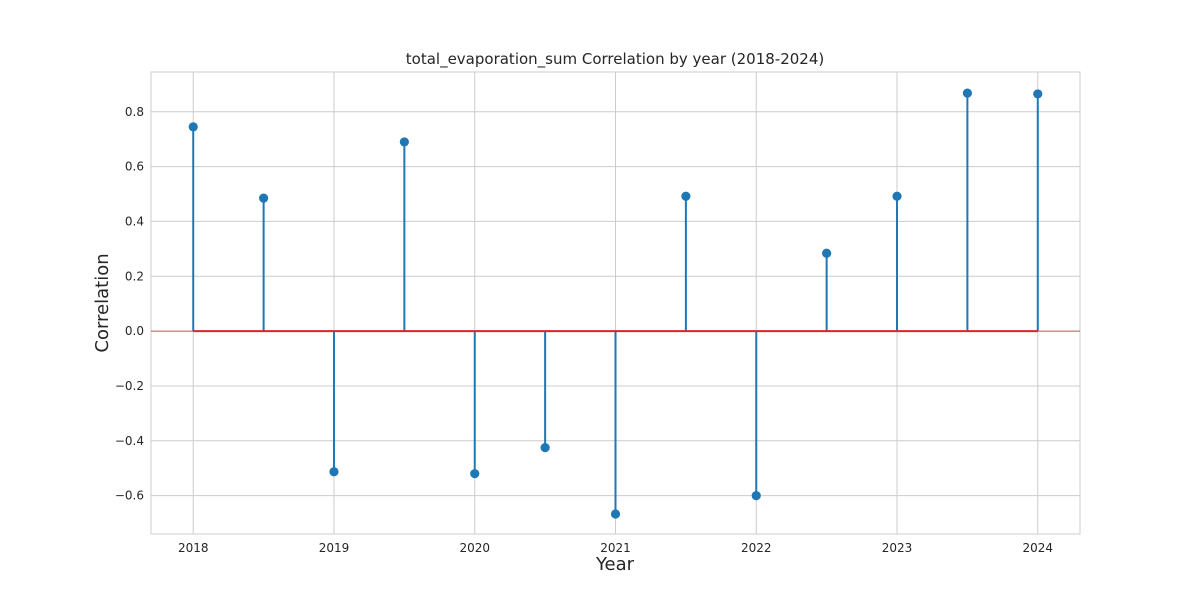 This screenshot has width=1200, height=600. Describe the element at coordinates (334, 548) in the screenshot. I see `x-tick-label: 2019` at that location.